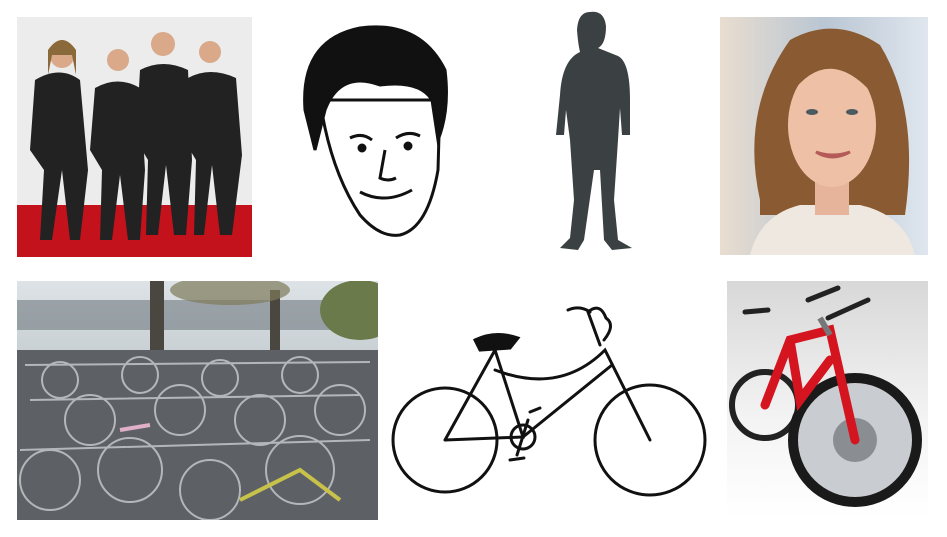 The height and width of the screenshot is (537, 947). Describe the element at coordinates (824, 136) in the screenshot. I see `portrait-photo` at that location.